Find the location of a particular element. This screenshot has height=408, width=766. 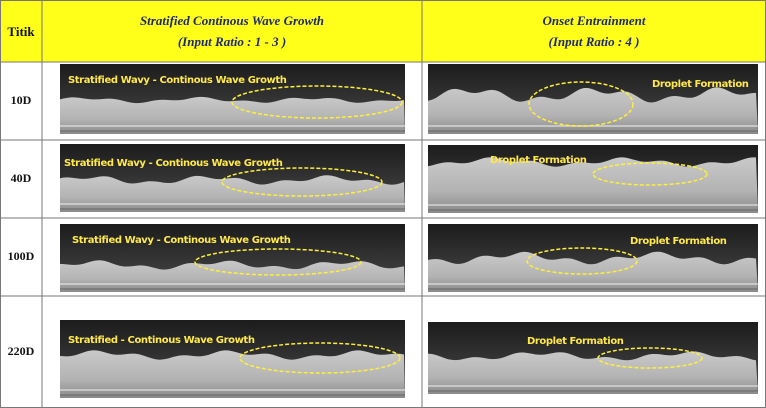

row-label: 220D is located at coordinates (21, 351).